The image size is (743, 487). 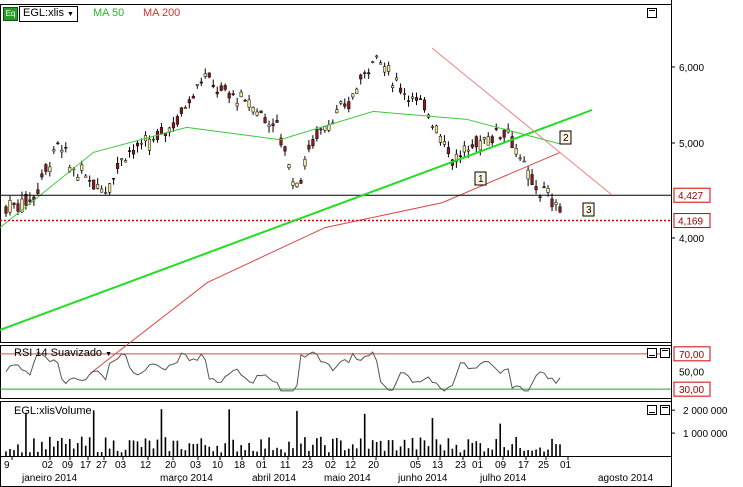 What do you see at coordinates (501, 465) in the screenshot?
I see `x-tick-label: 09` at bounding box center [501, 465].